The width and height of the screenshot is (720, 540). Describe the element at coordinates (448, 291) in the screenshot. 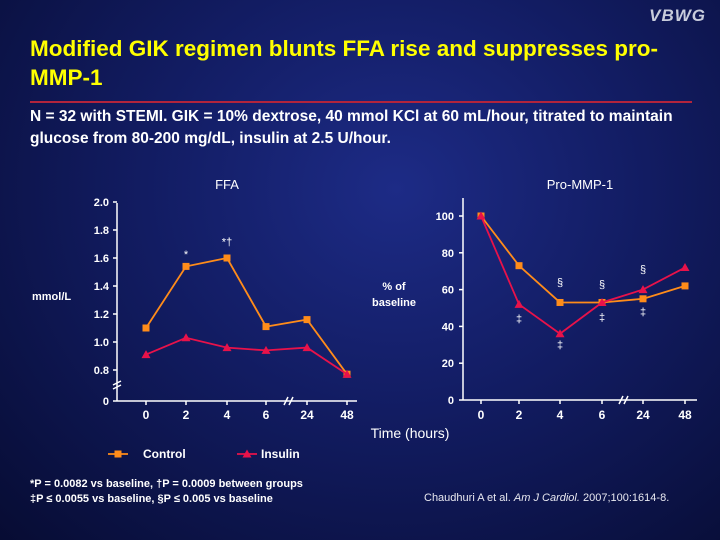

I see `mmp-y-tick-label: 60` at that location.